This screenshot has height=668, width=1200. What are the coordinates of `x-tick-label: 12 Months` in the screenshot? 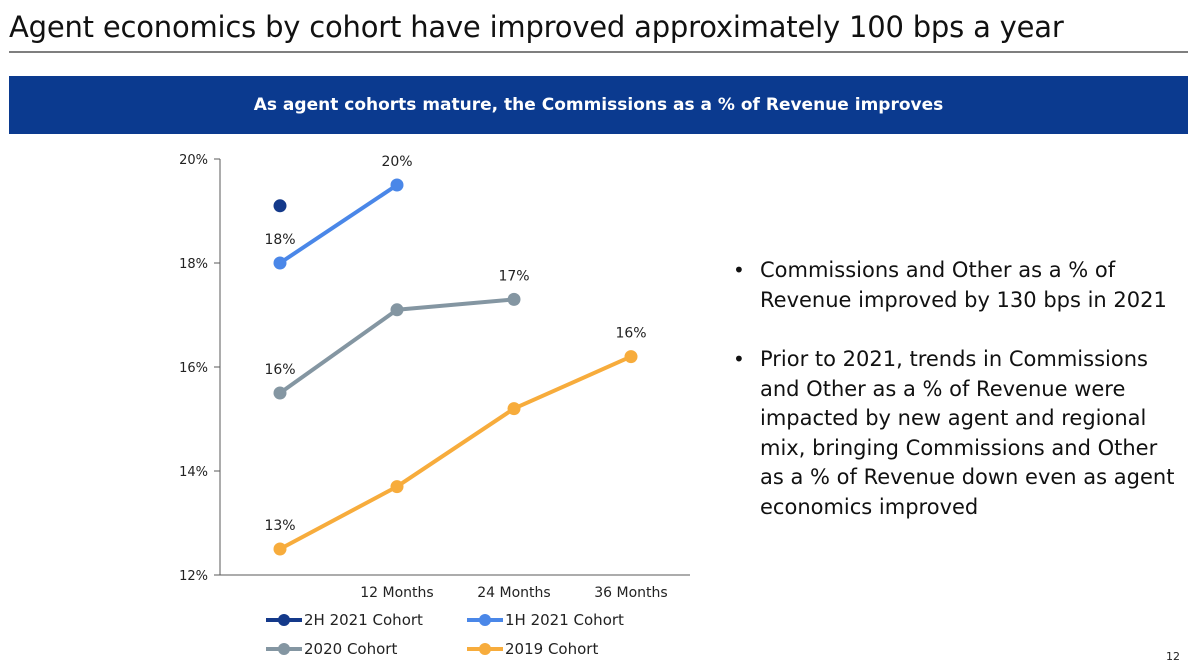 It's located at (396, 593).